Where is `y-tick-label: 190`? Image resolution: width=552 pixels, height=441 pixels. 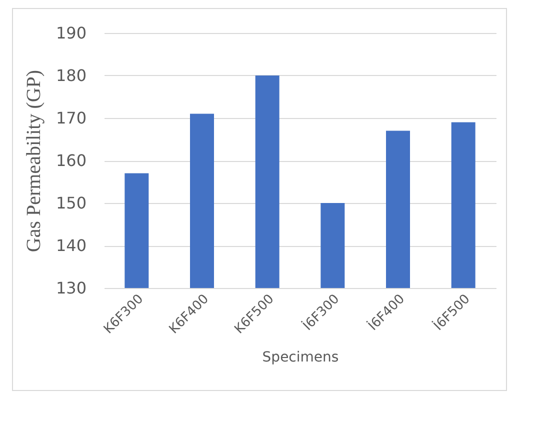
y-tick-label: 190 is located at coordinates (71, 33).